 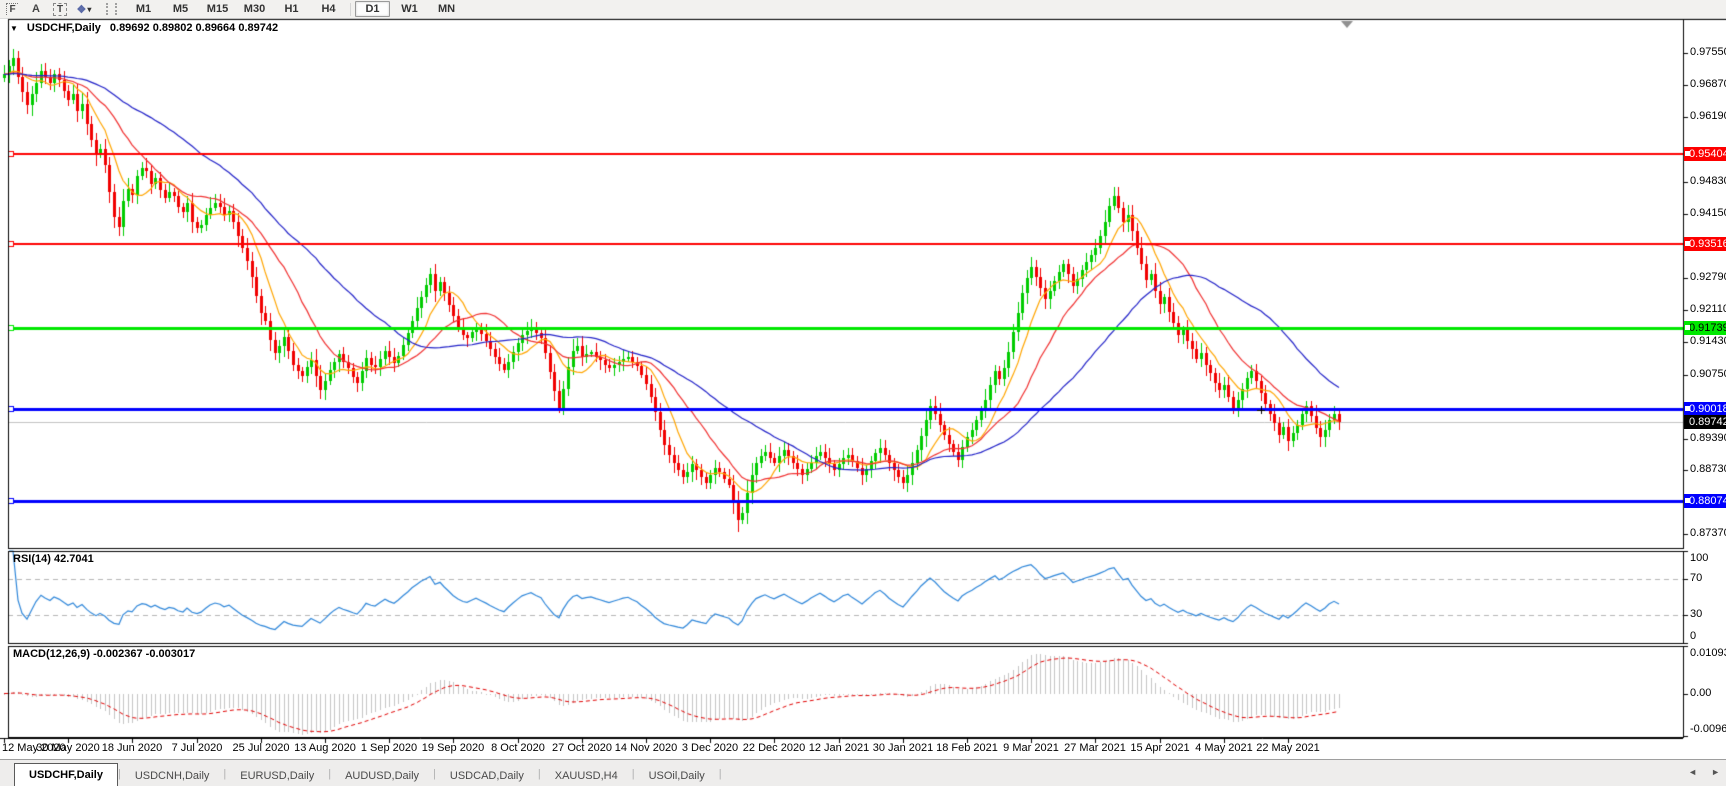 I want to click on tab-scroll-left-icon: ◄, so click(x=1693, y=772).